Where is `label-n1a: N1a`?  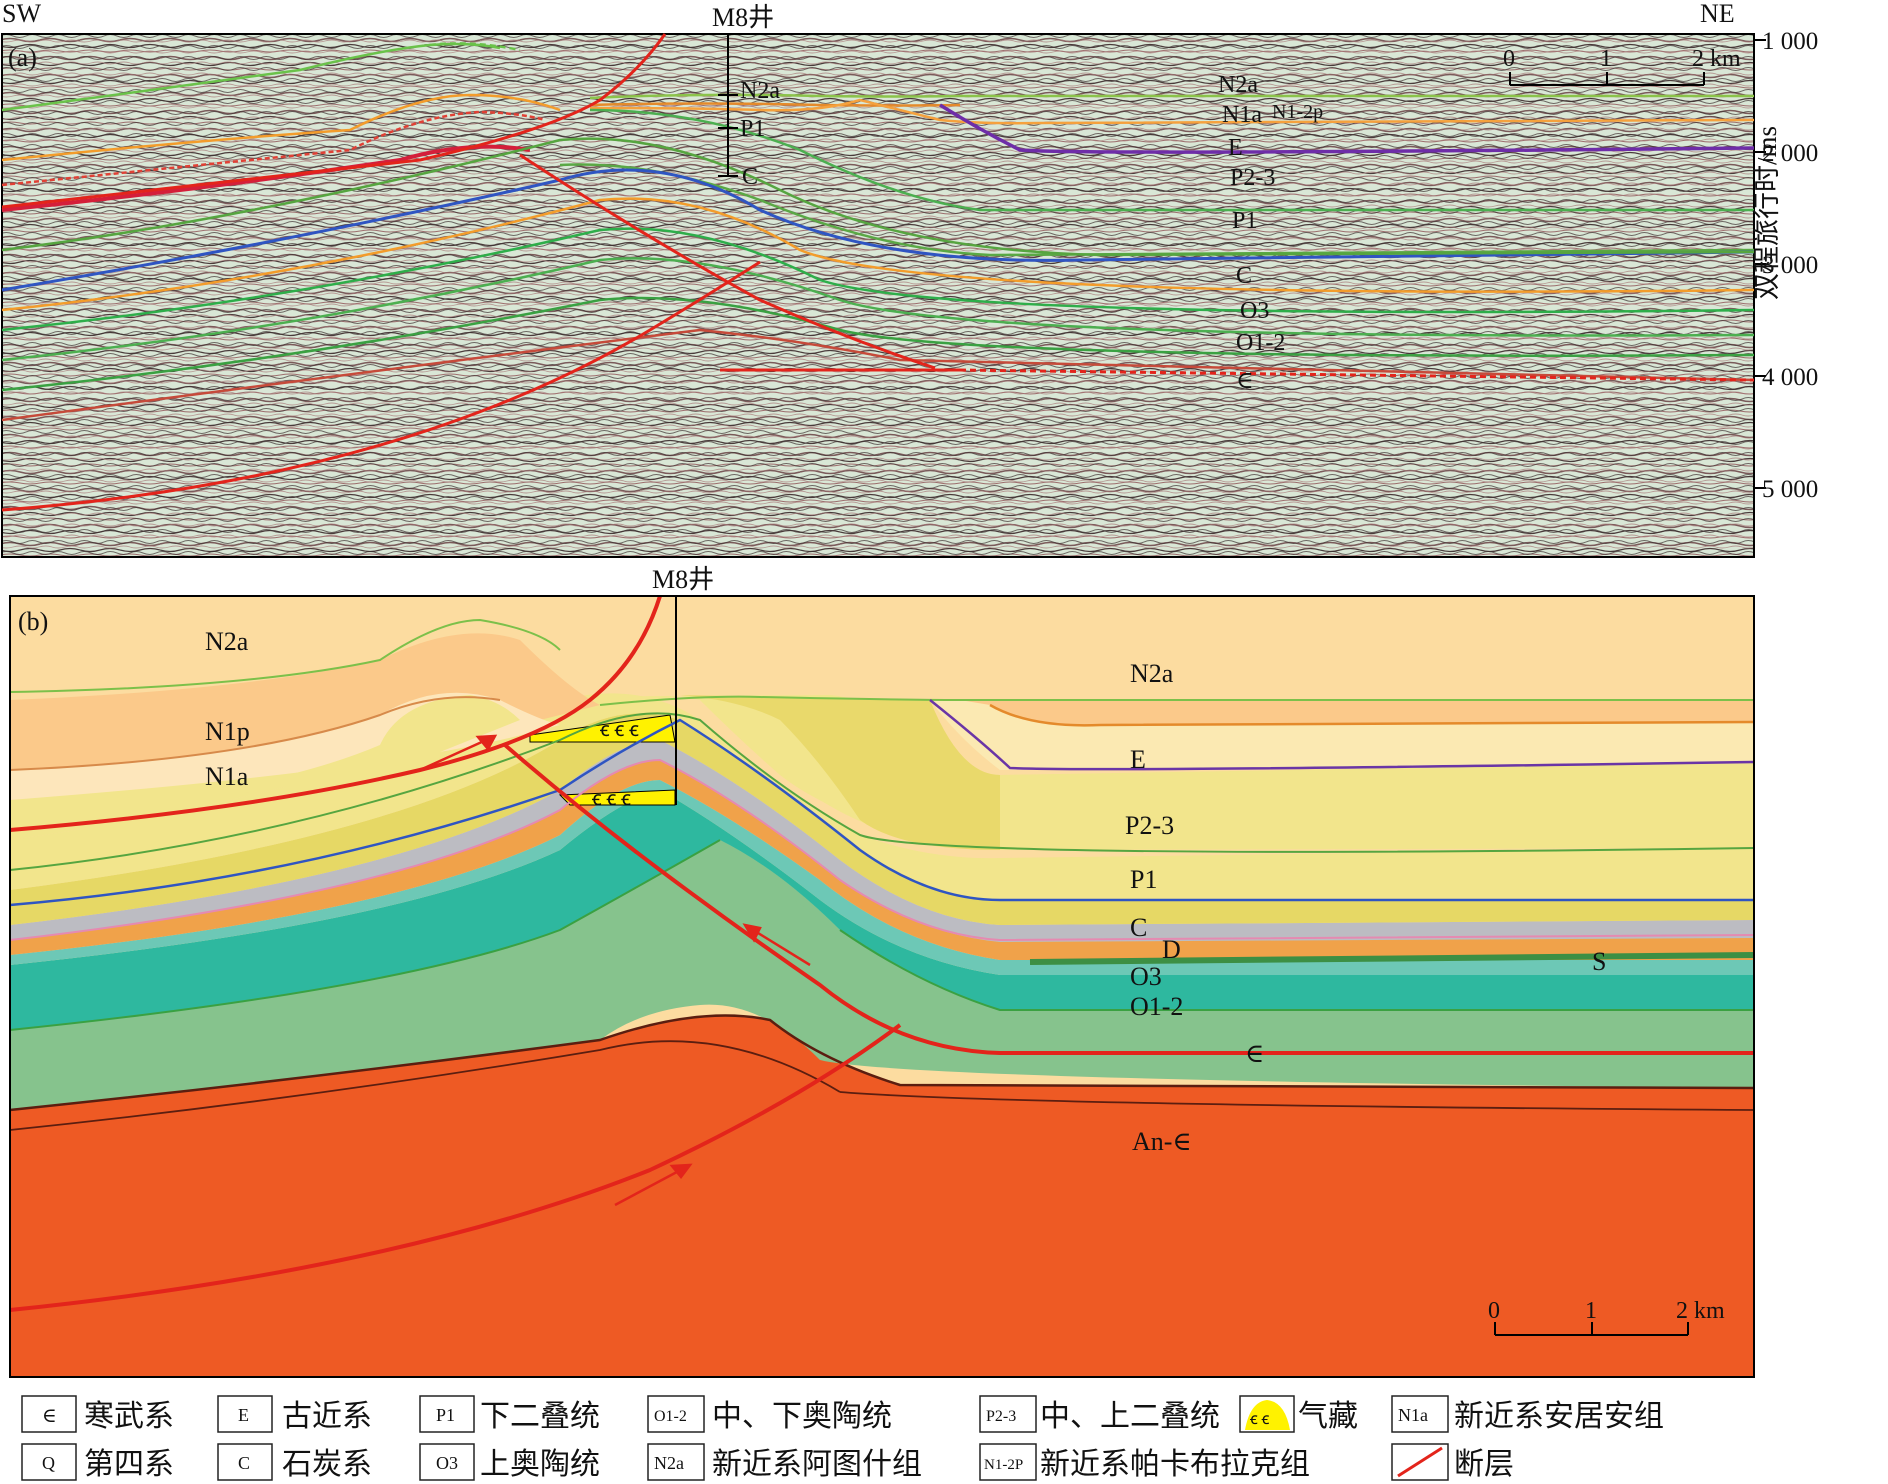
label-n1a: N1a is located at coordinates (1242, 115).